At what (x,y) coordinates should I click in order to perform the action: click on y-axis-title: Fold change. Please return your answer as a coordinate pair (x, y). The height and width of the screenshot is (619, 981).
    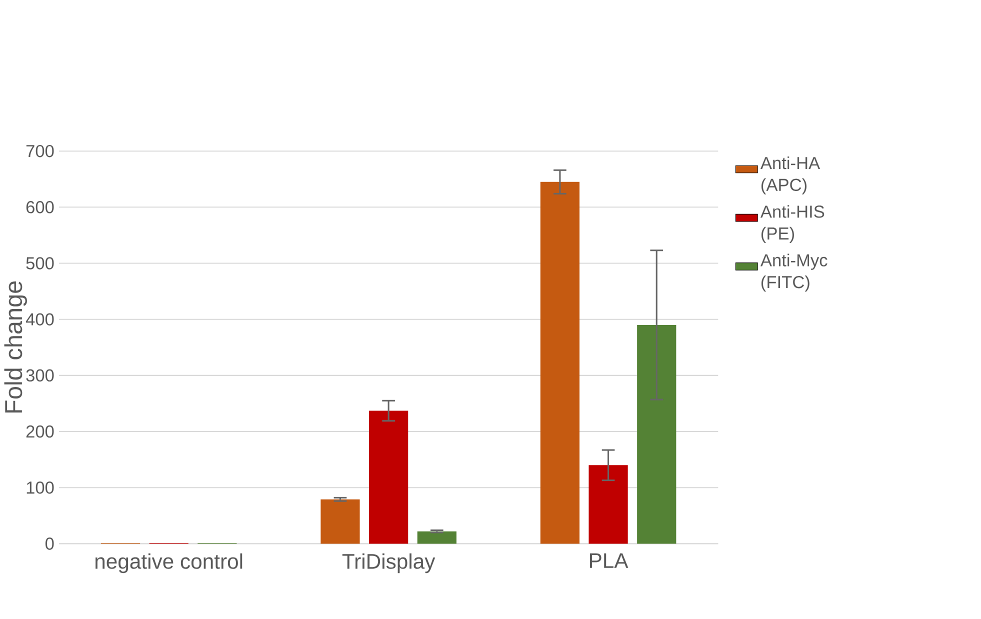
    Looking at the image, I should click on (15, 347).